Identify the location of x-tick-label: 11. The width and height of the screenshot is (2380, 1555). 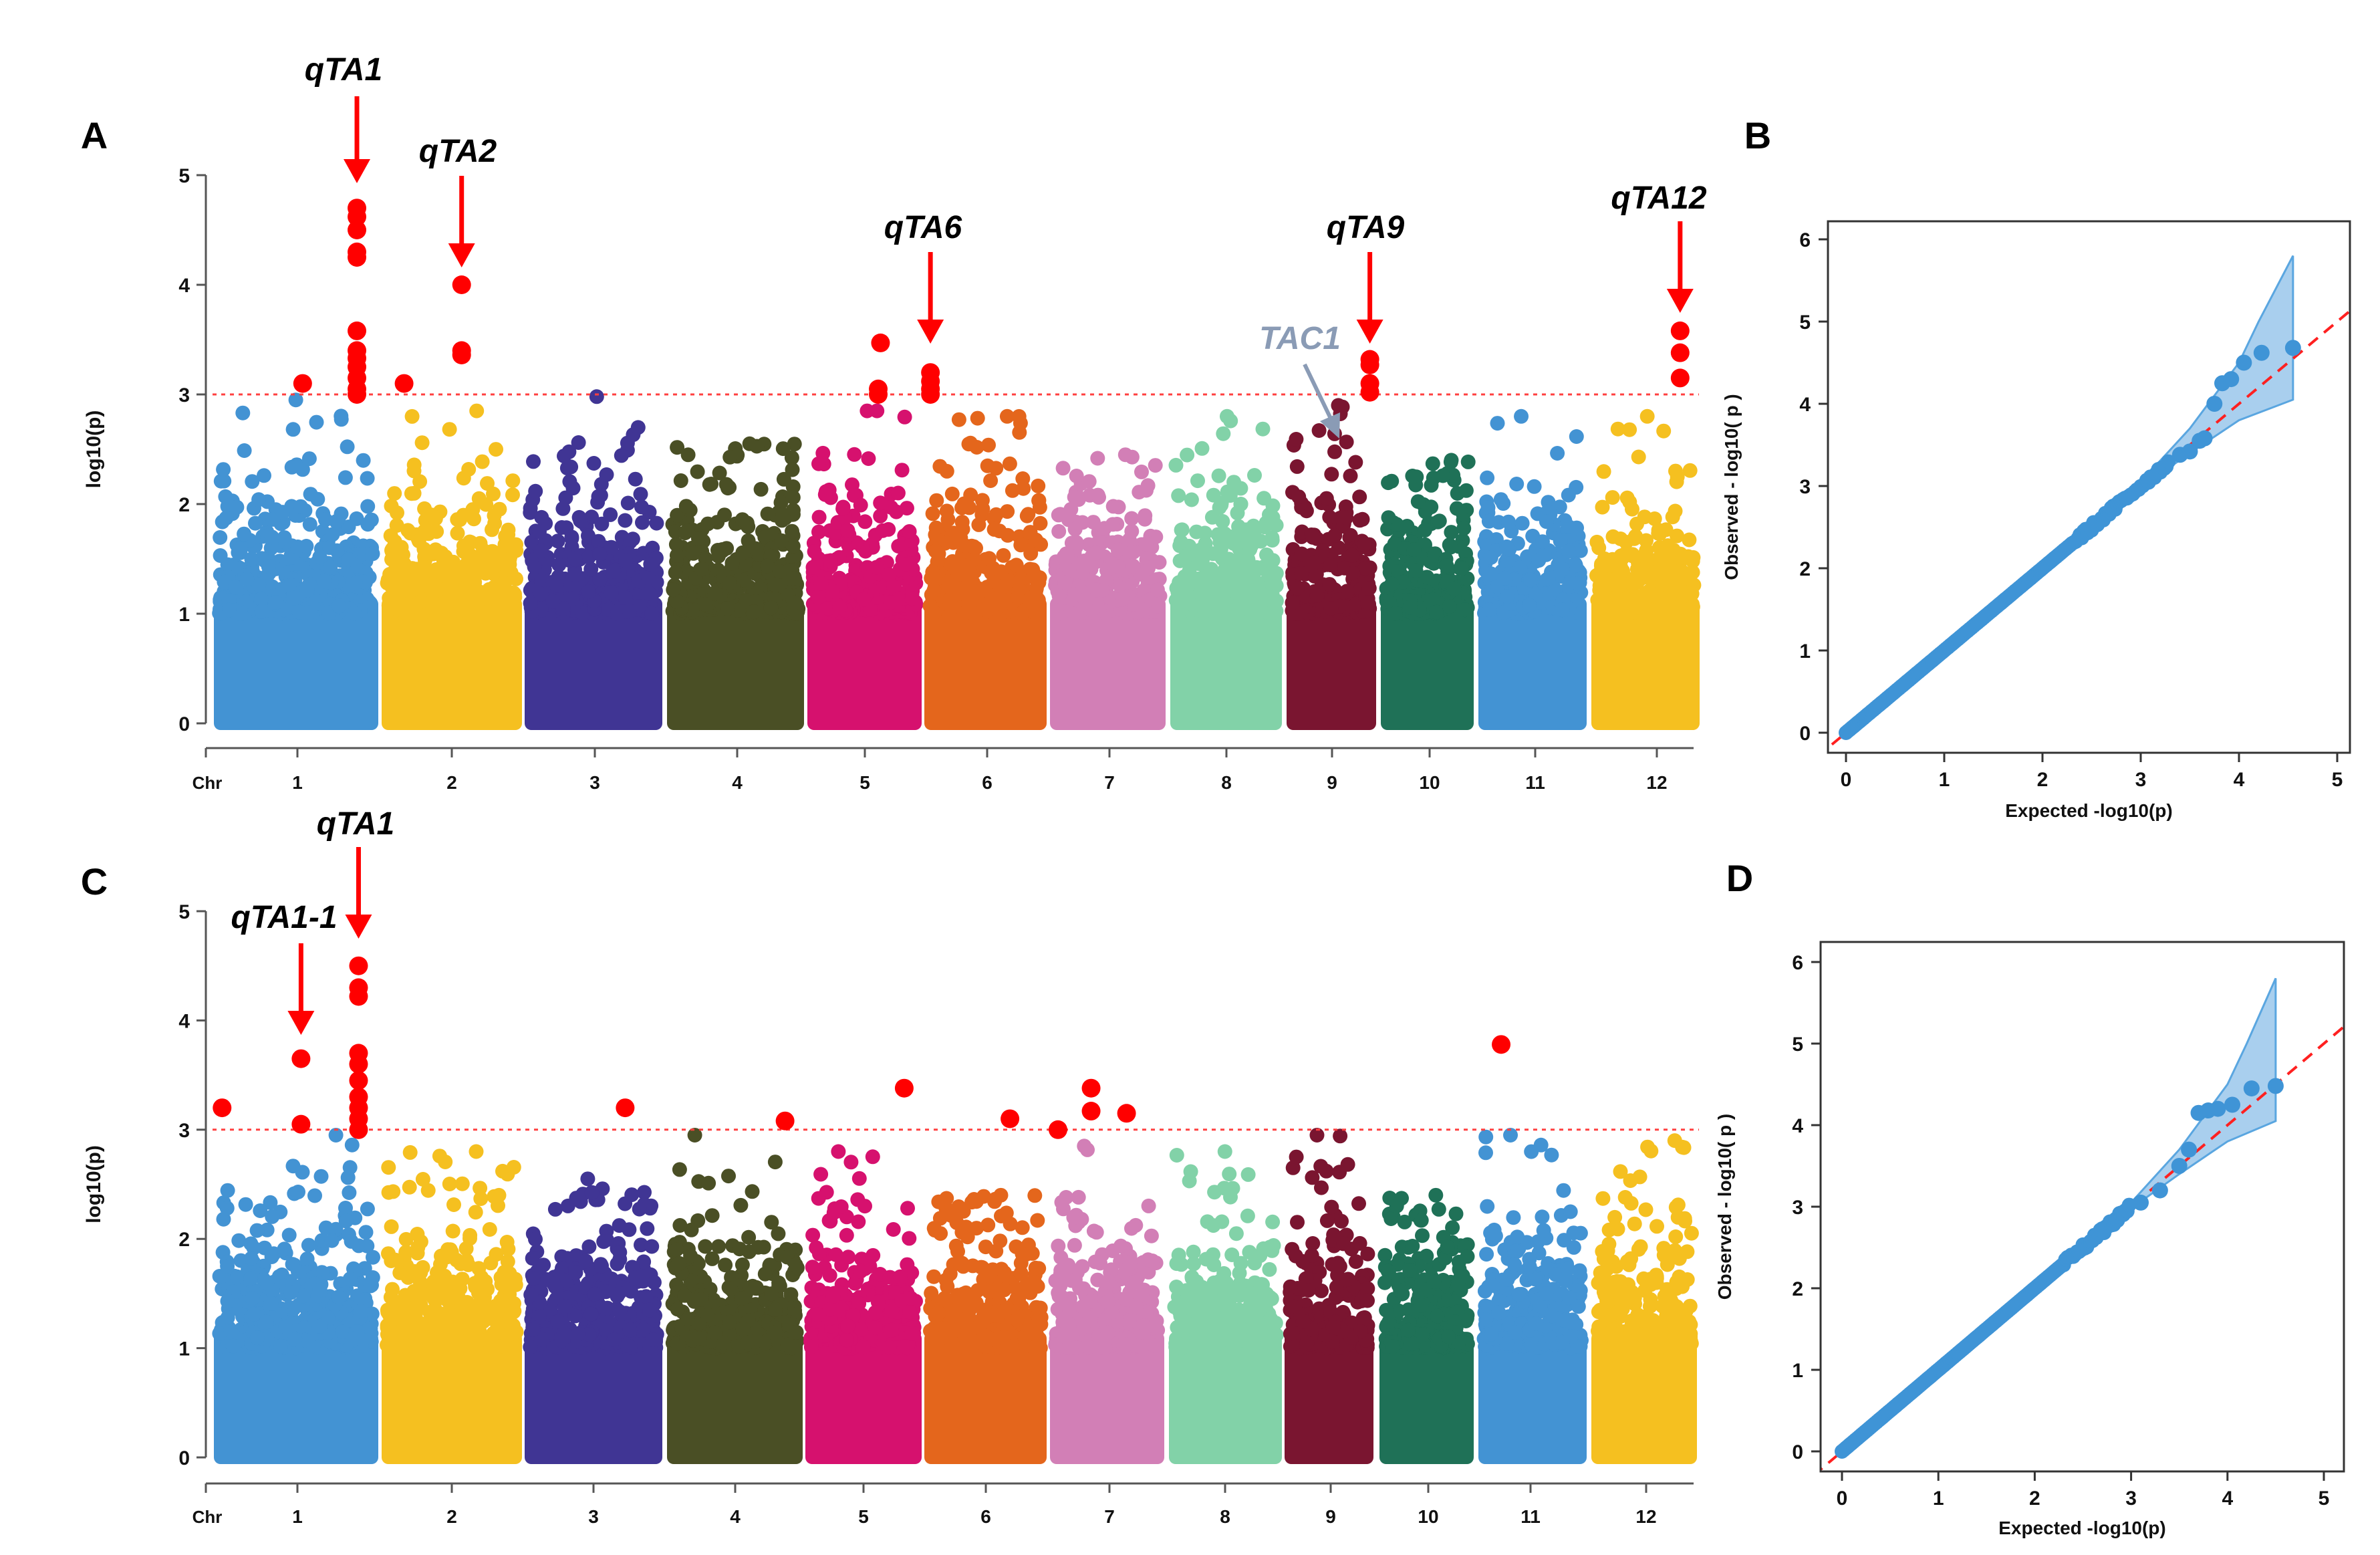
(1530, 1516).